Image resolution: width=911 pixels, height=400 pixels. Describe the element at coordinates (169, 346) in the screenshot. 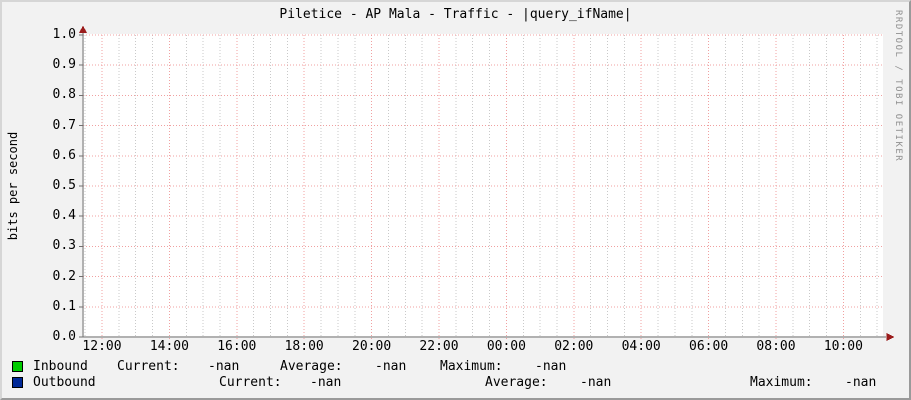

I see `x-tick-label: 14:00` at that location.